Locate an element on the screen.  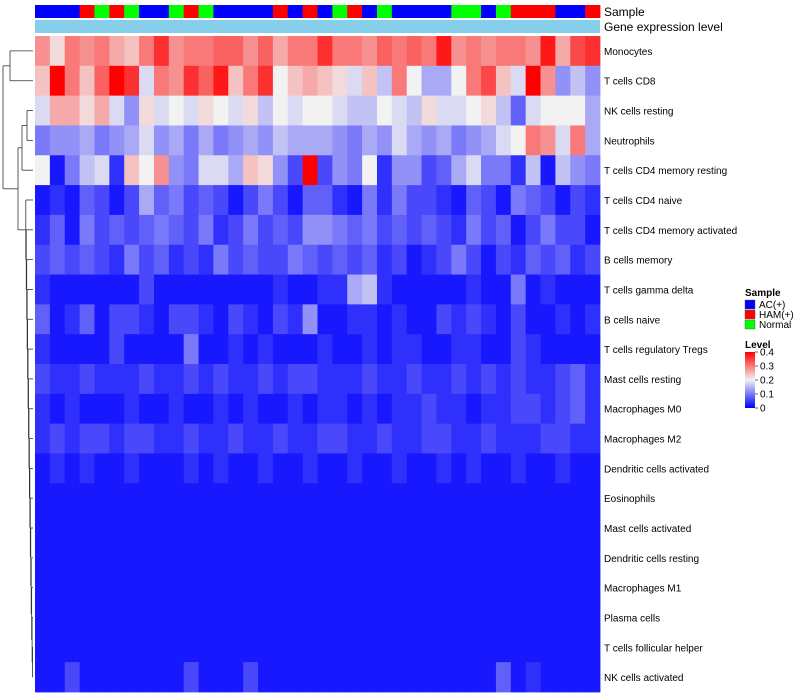
sample-legend-label: AC(+) is located at coordinates (772, 305).